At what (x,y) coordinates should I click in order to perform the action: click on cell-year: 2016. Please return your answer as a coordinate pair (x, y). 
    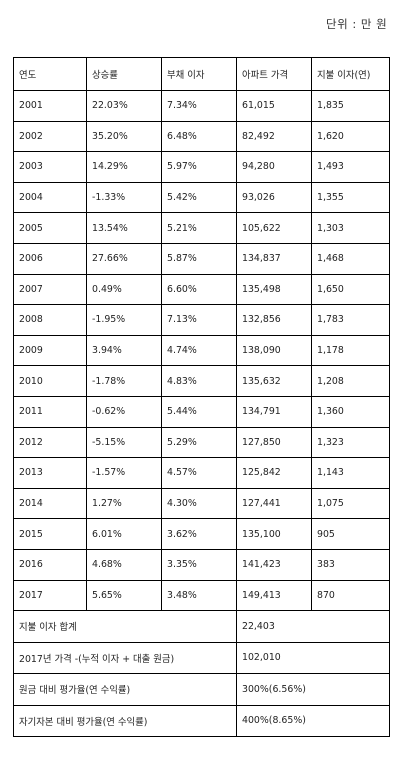
    Looking at the image, I should click on (50, 564).